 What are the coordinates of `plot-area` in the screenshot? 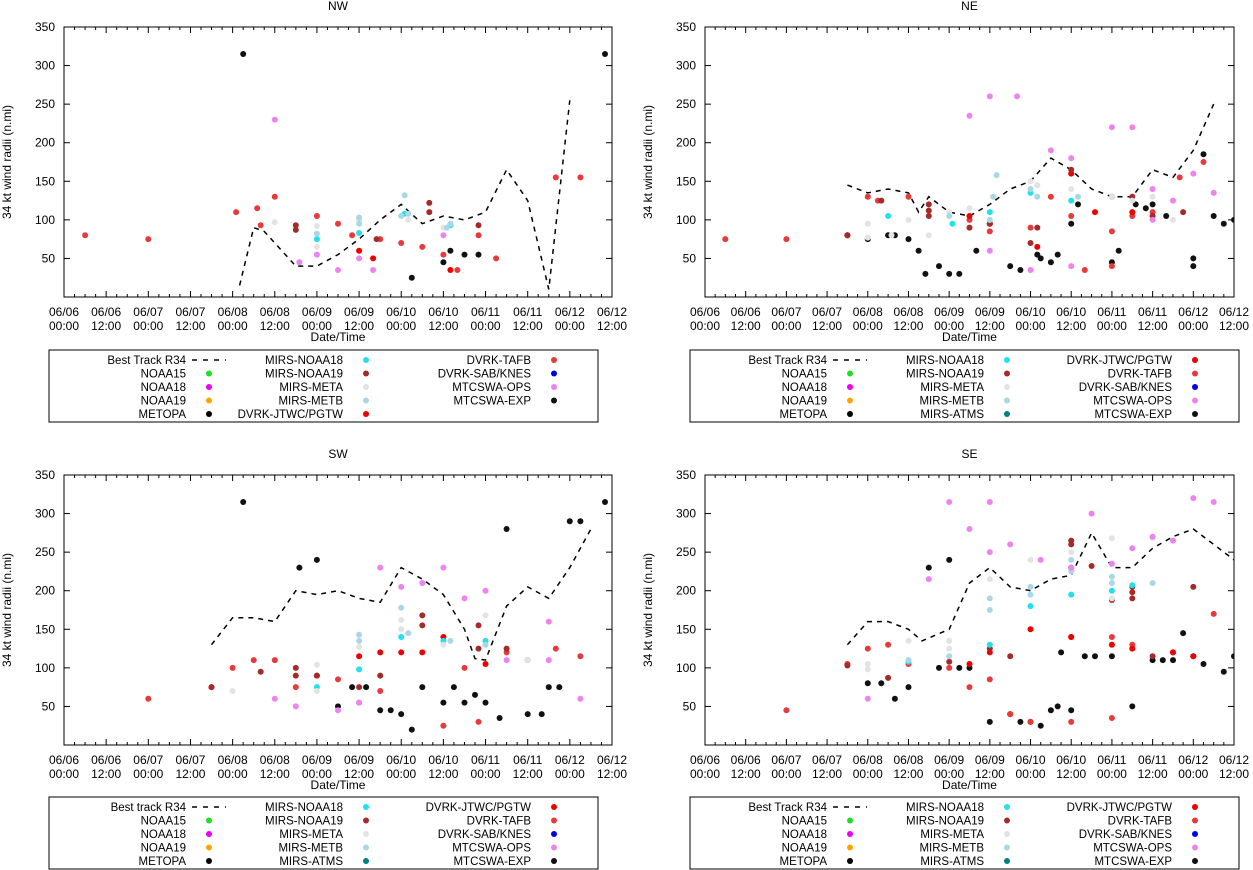 It's located at (978, 185).